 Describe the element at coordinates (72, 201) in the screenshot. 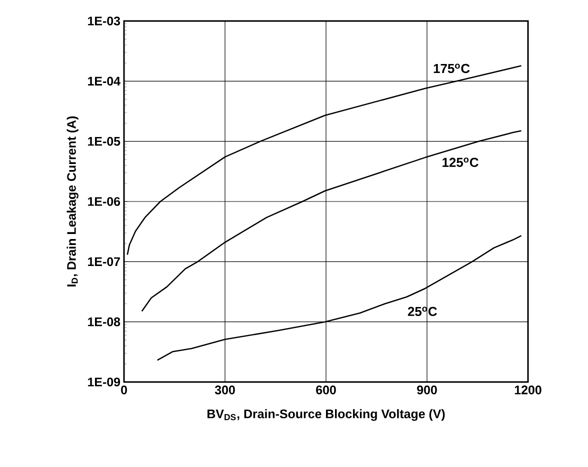

I see `y-axis-title: I$_{D}$, Drain Leakage Current (A)` at that location.